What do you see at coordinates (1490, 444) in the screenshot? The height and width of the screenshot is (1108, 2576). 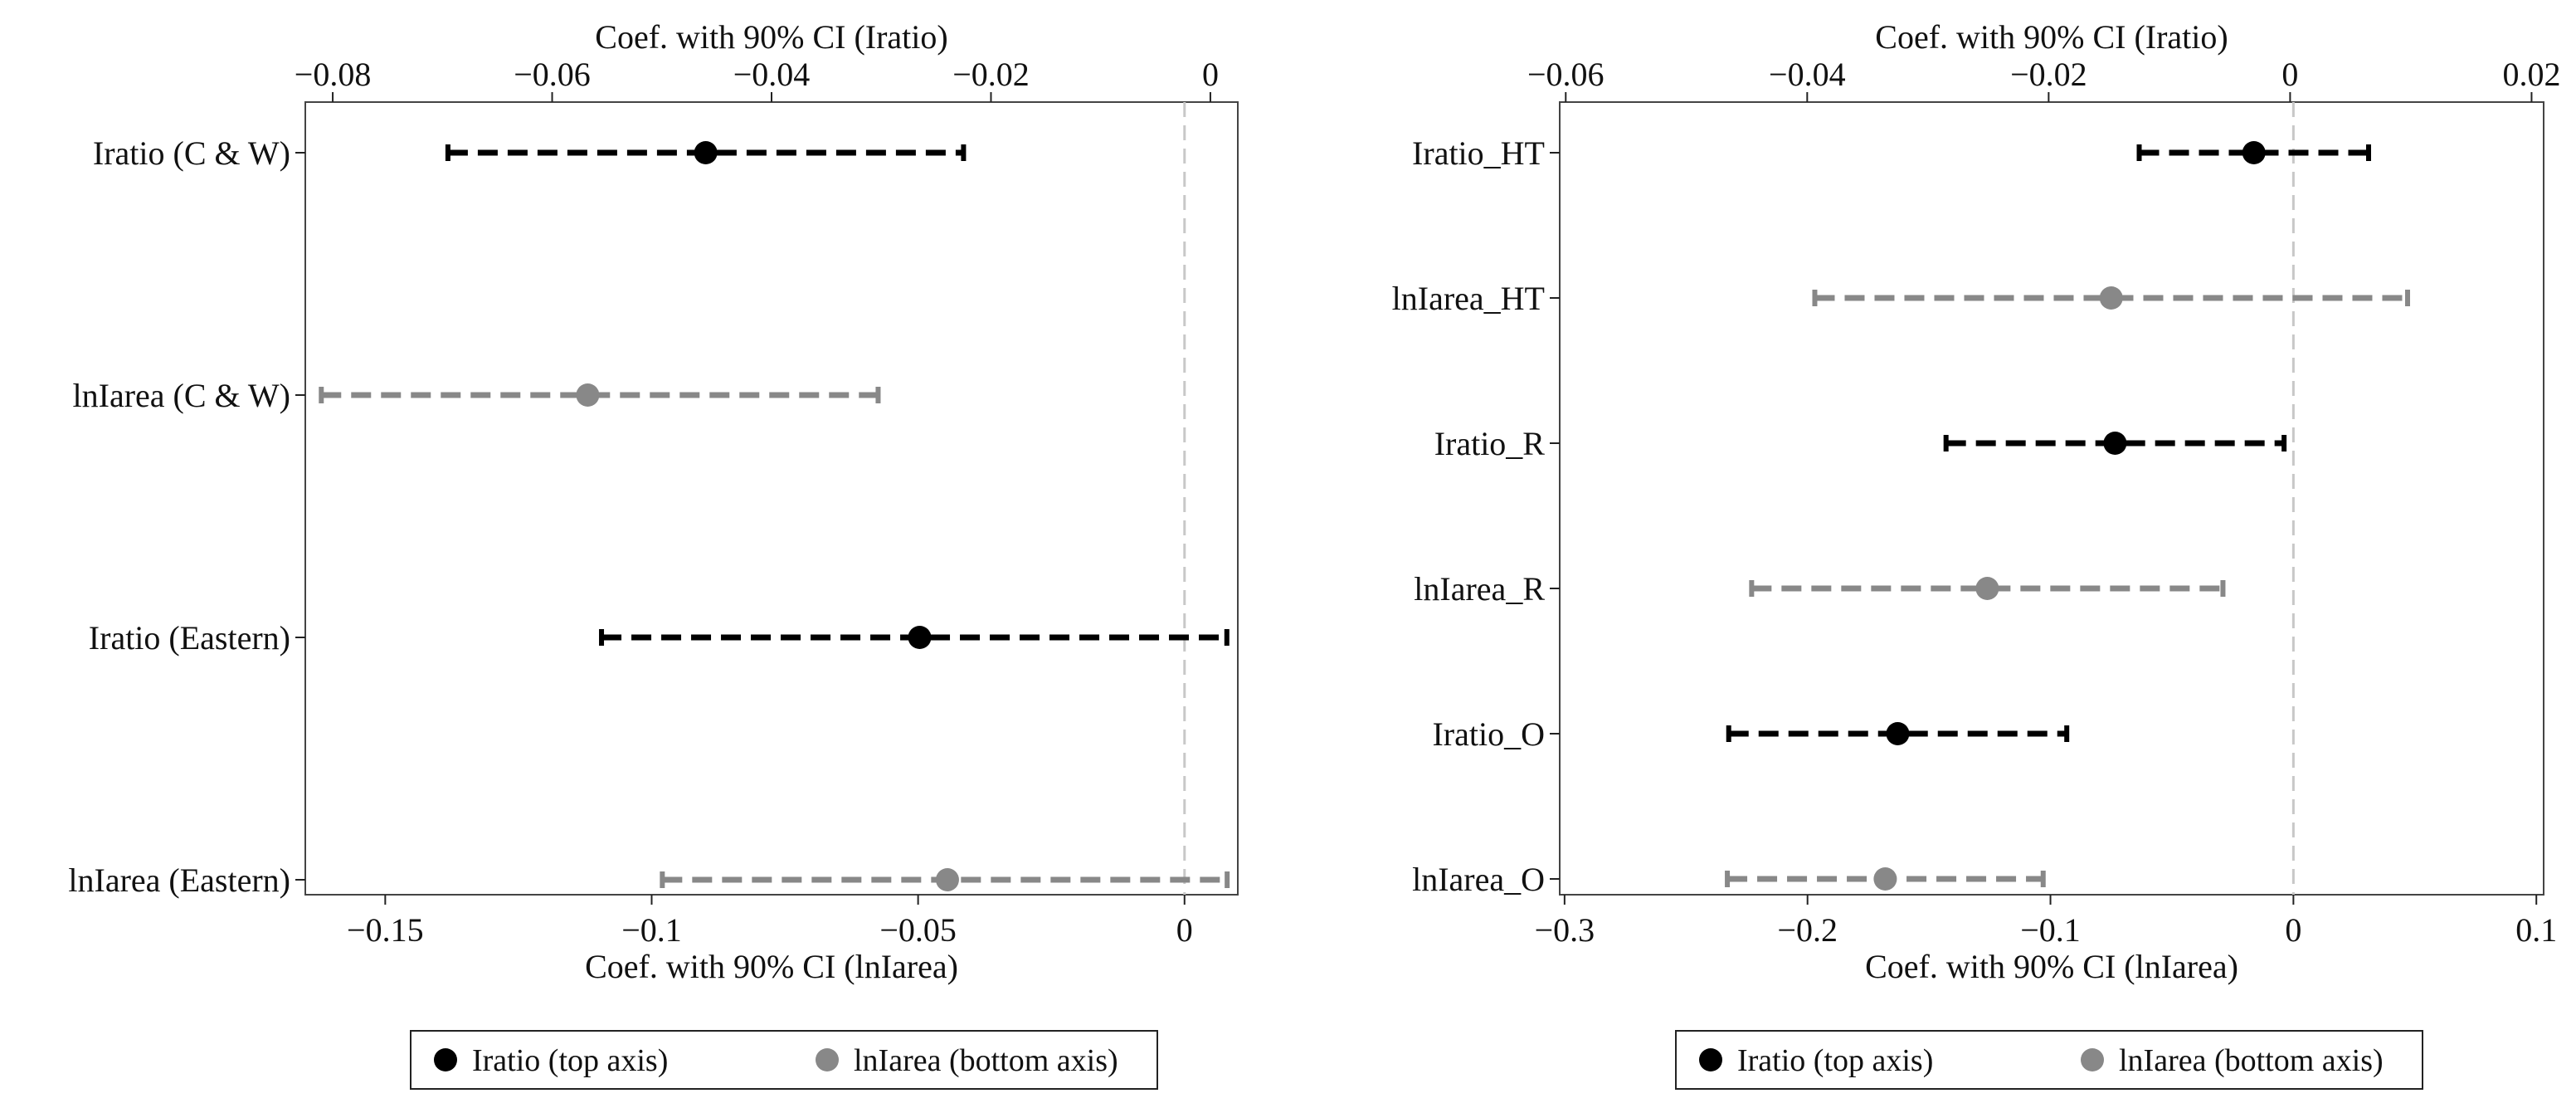 I see `row-label: Iratio_R` at bounding box center [1490, 444].